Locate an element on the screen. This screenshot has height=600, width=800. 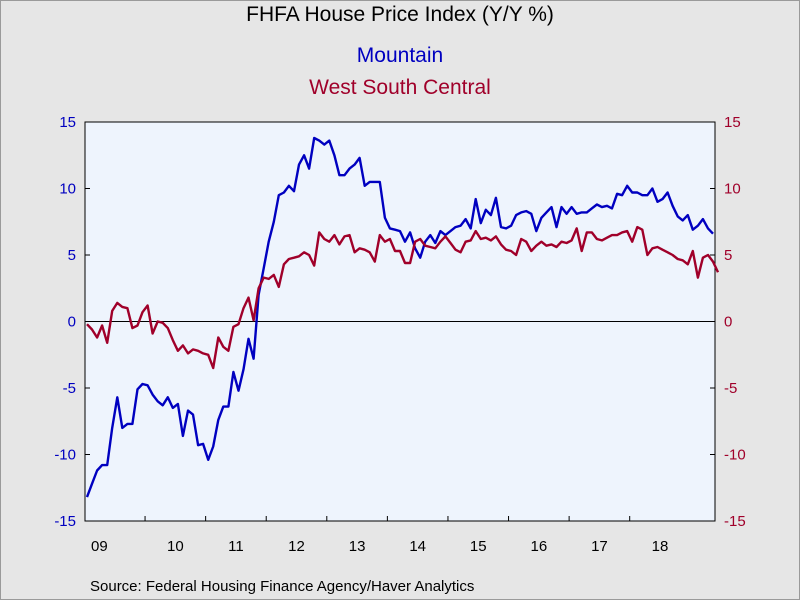
y-right-tick-label: -10 is located at coordinates (735, 455).